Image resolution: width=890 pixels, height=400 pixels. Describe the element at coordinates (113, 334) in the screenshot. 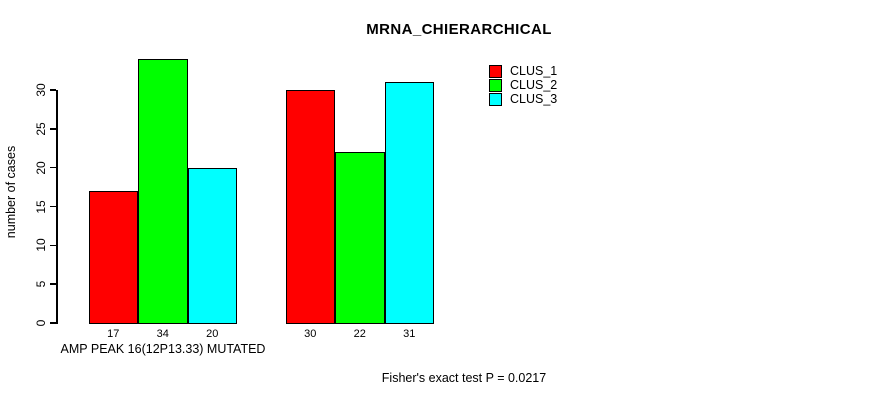

I see `bar-value-label: 17` at that location.